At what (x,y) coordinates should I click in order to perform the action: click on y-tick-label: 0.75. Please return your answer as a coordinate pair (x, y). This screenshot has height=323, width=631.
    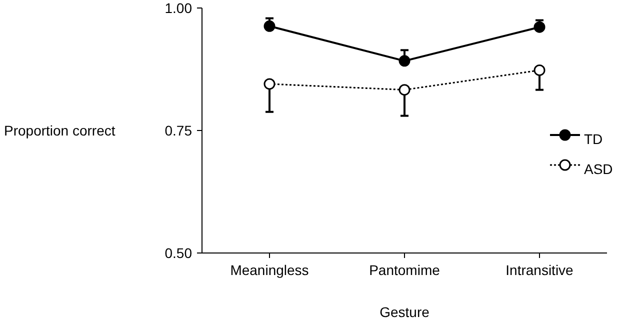
    Looking at the image, I should click on (178, 130).